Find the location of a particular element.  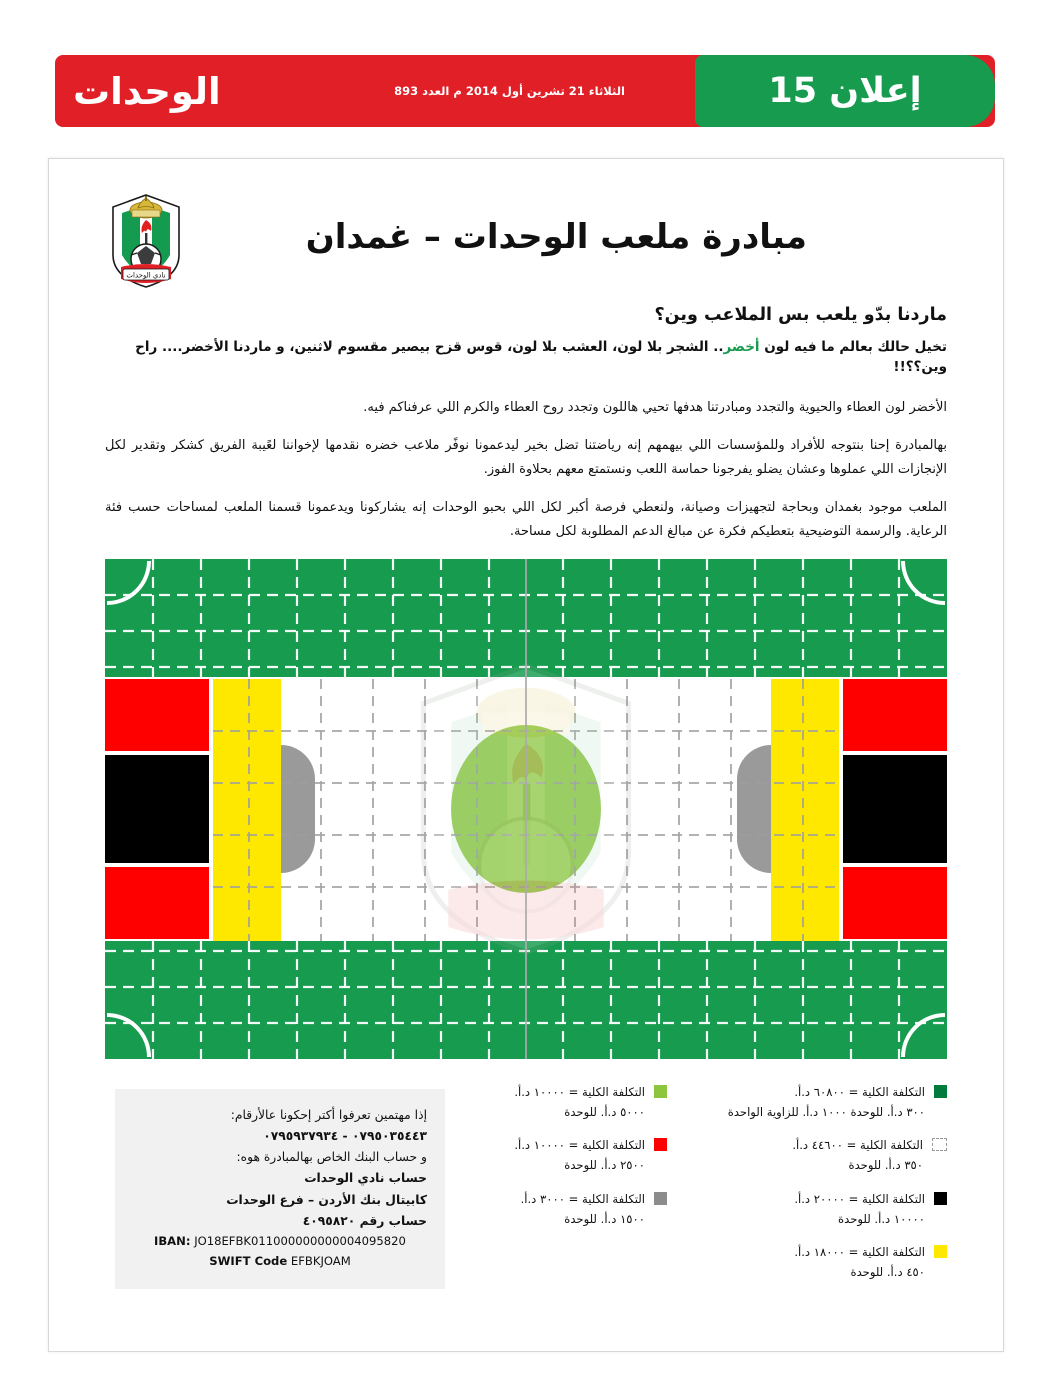

pitch-centre-line is located at coordinates (526, 809).